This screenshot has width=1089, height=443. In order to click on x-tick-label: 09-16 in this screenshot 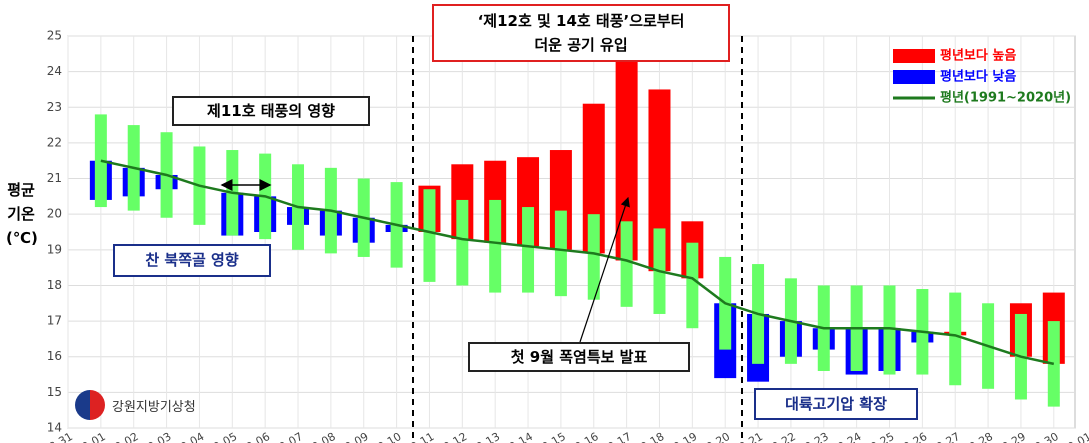, I will do `click(584, 436)`.